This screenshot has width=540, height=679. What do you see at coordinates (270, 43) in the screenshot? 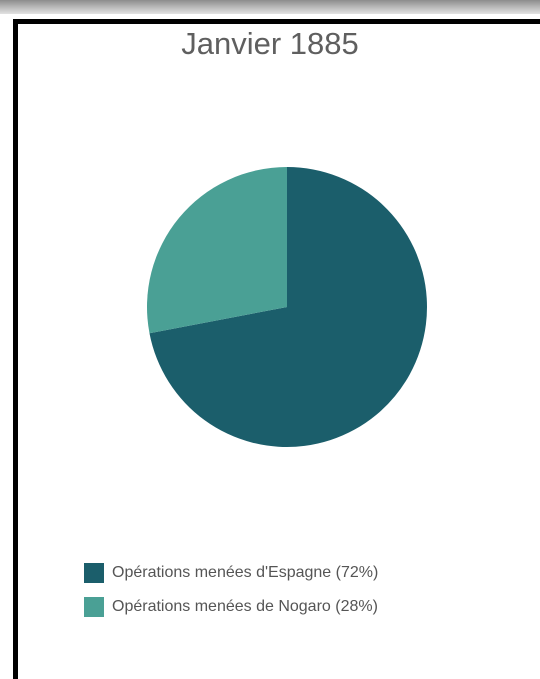
I see `chart-title: Janvier 1885` at bounding box center [270, 43].